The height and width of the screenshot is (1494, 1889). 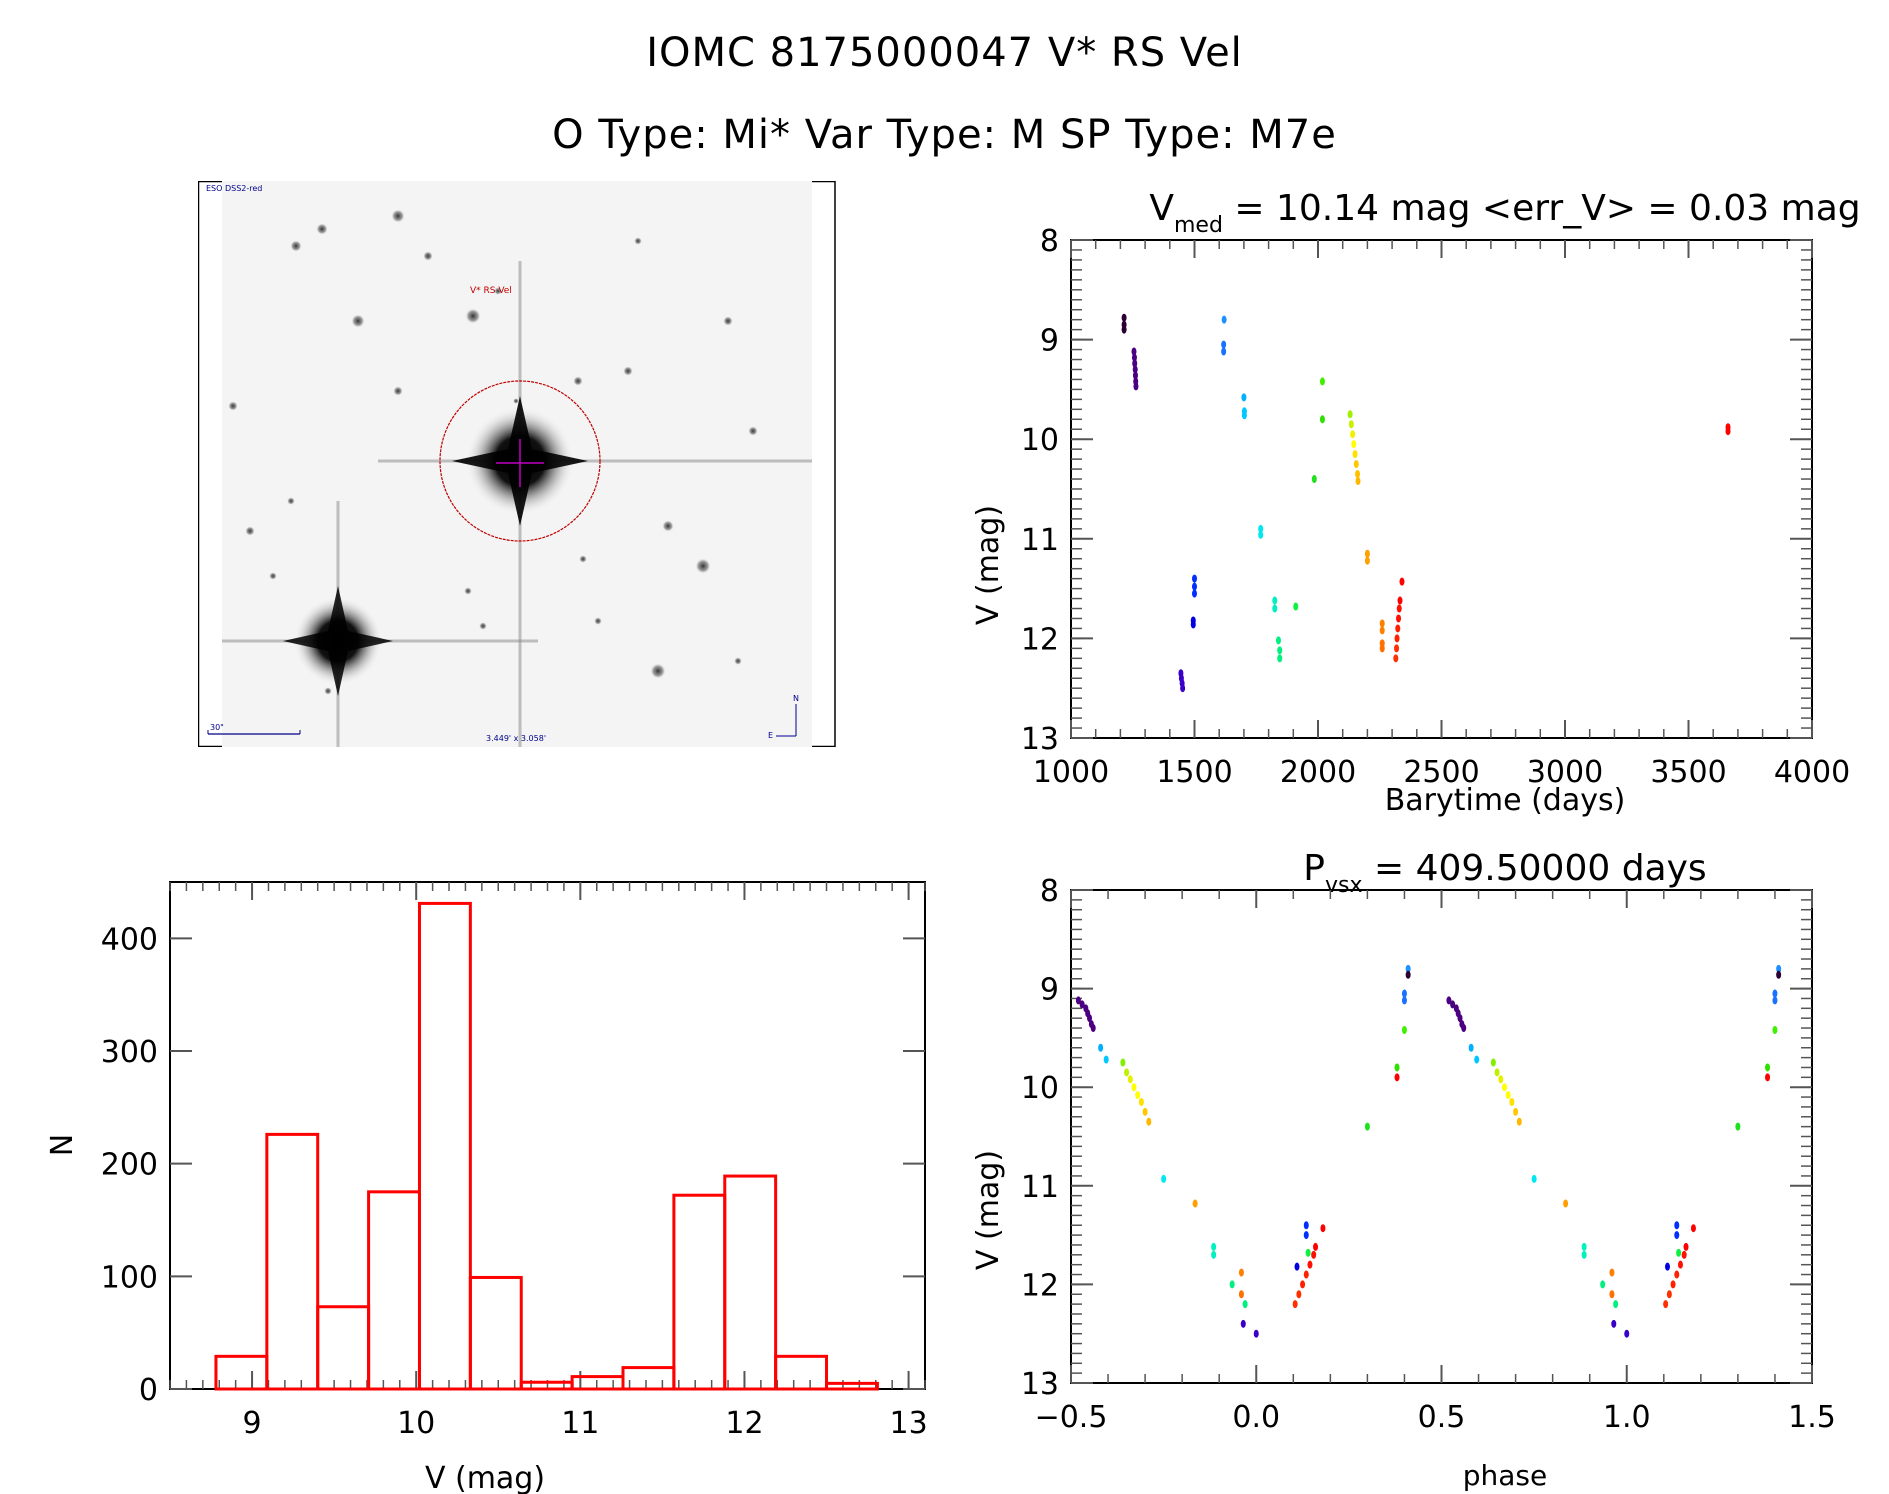 What do you see at coordinates (516, 738) in the screenshot?
I see `field-size-label: 3.449' x 3.058'` at bounding box center [516, 738].